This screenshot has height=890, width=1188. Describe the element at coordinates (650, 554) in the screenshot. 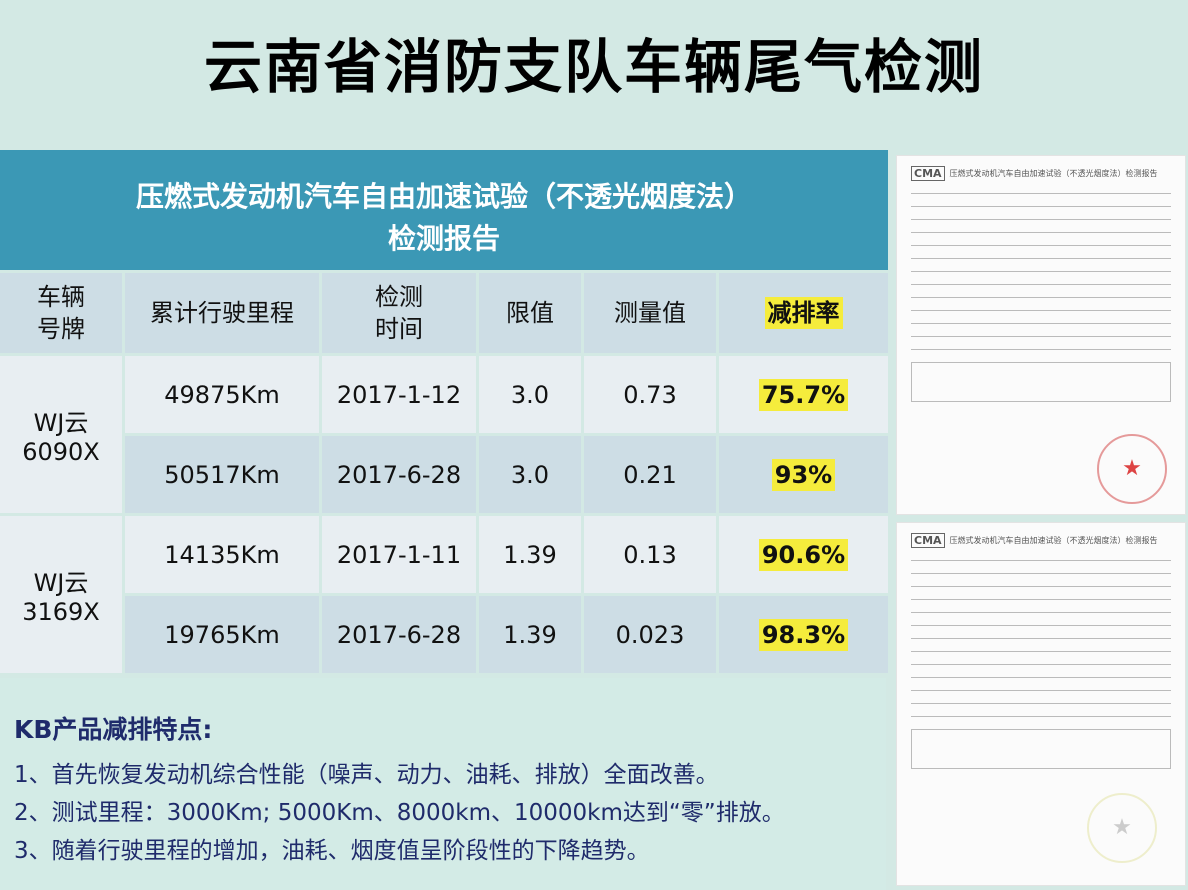

I see `measured-cell: 0.13` at that location.